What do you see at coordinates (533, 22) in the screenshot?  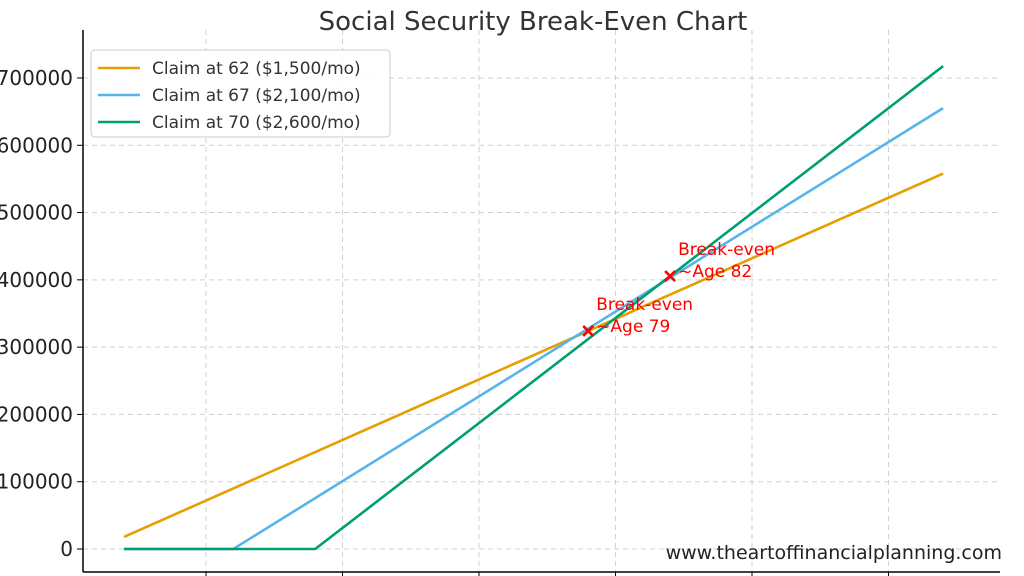 I see `chart-title: Social Security Break-Even Chart` at bounding box center [533, 22].